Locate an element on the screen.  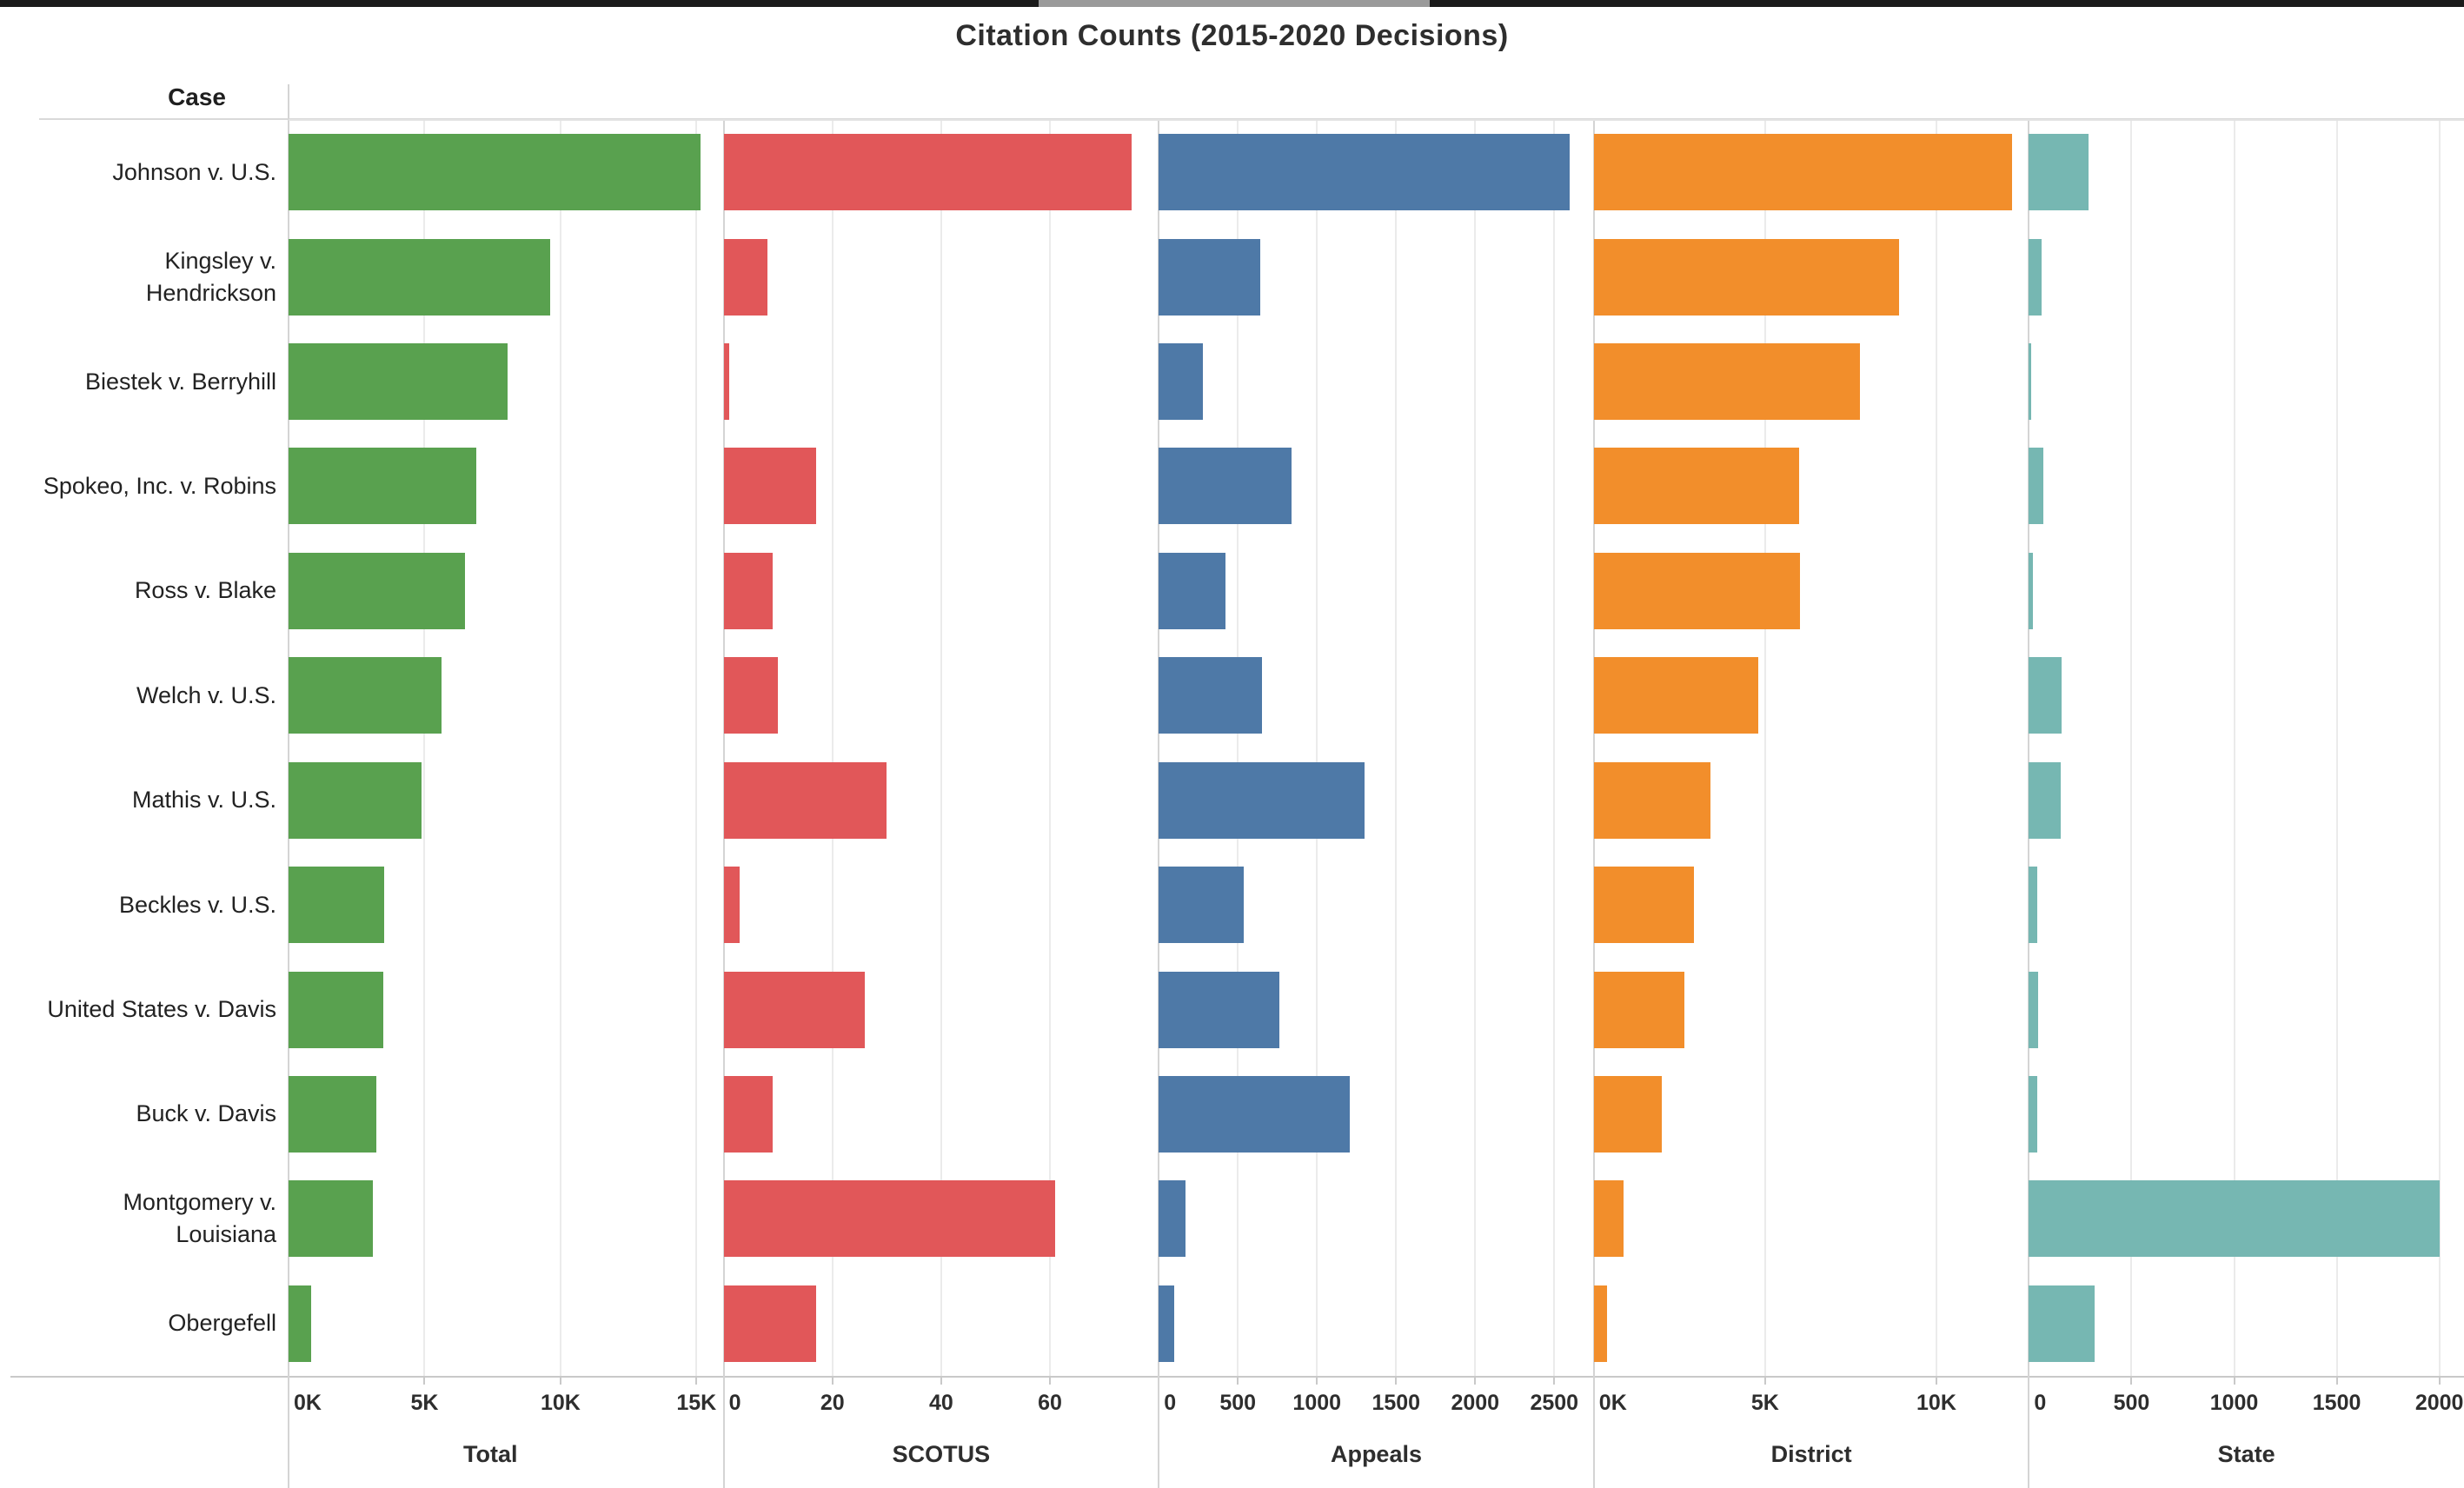
axis-tick-label: 500 is located at coordinates (1238, 1403).